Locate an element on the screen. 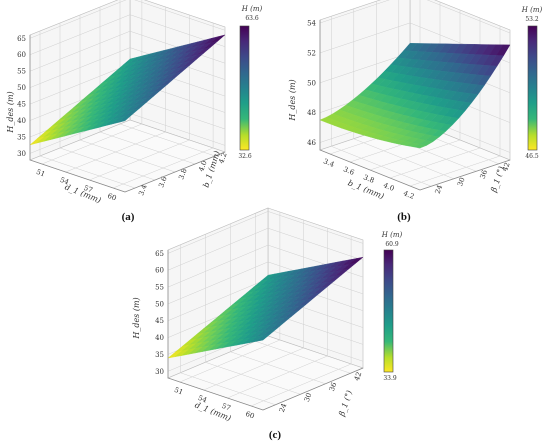  zlabel-c: H_des (m) is located at coordinates (136, 318).